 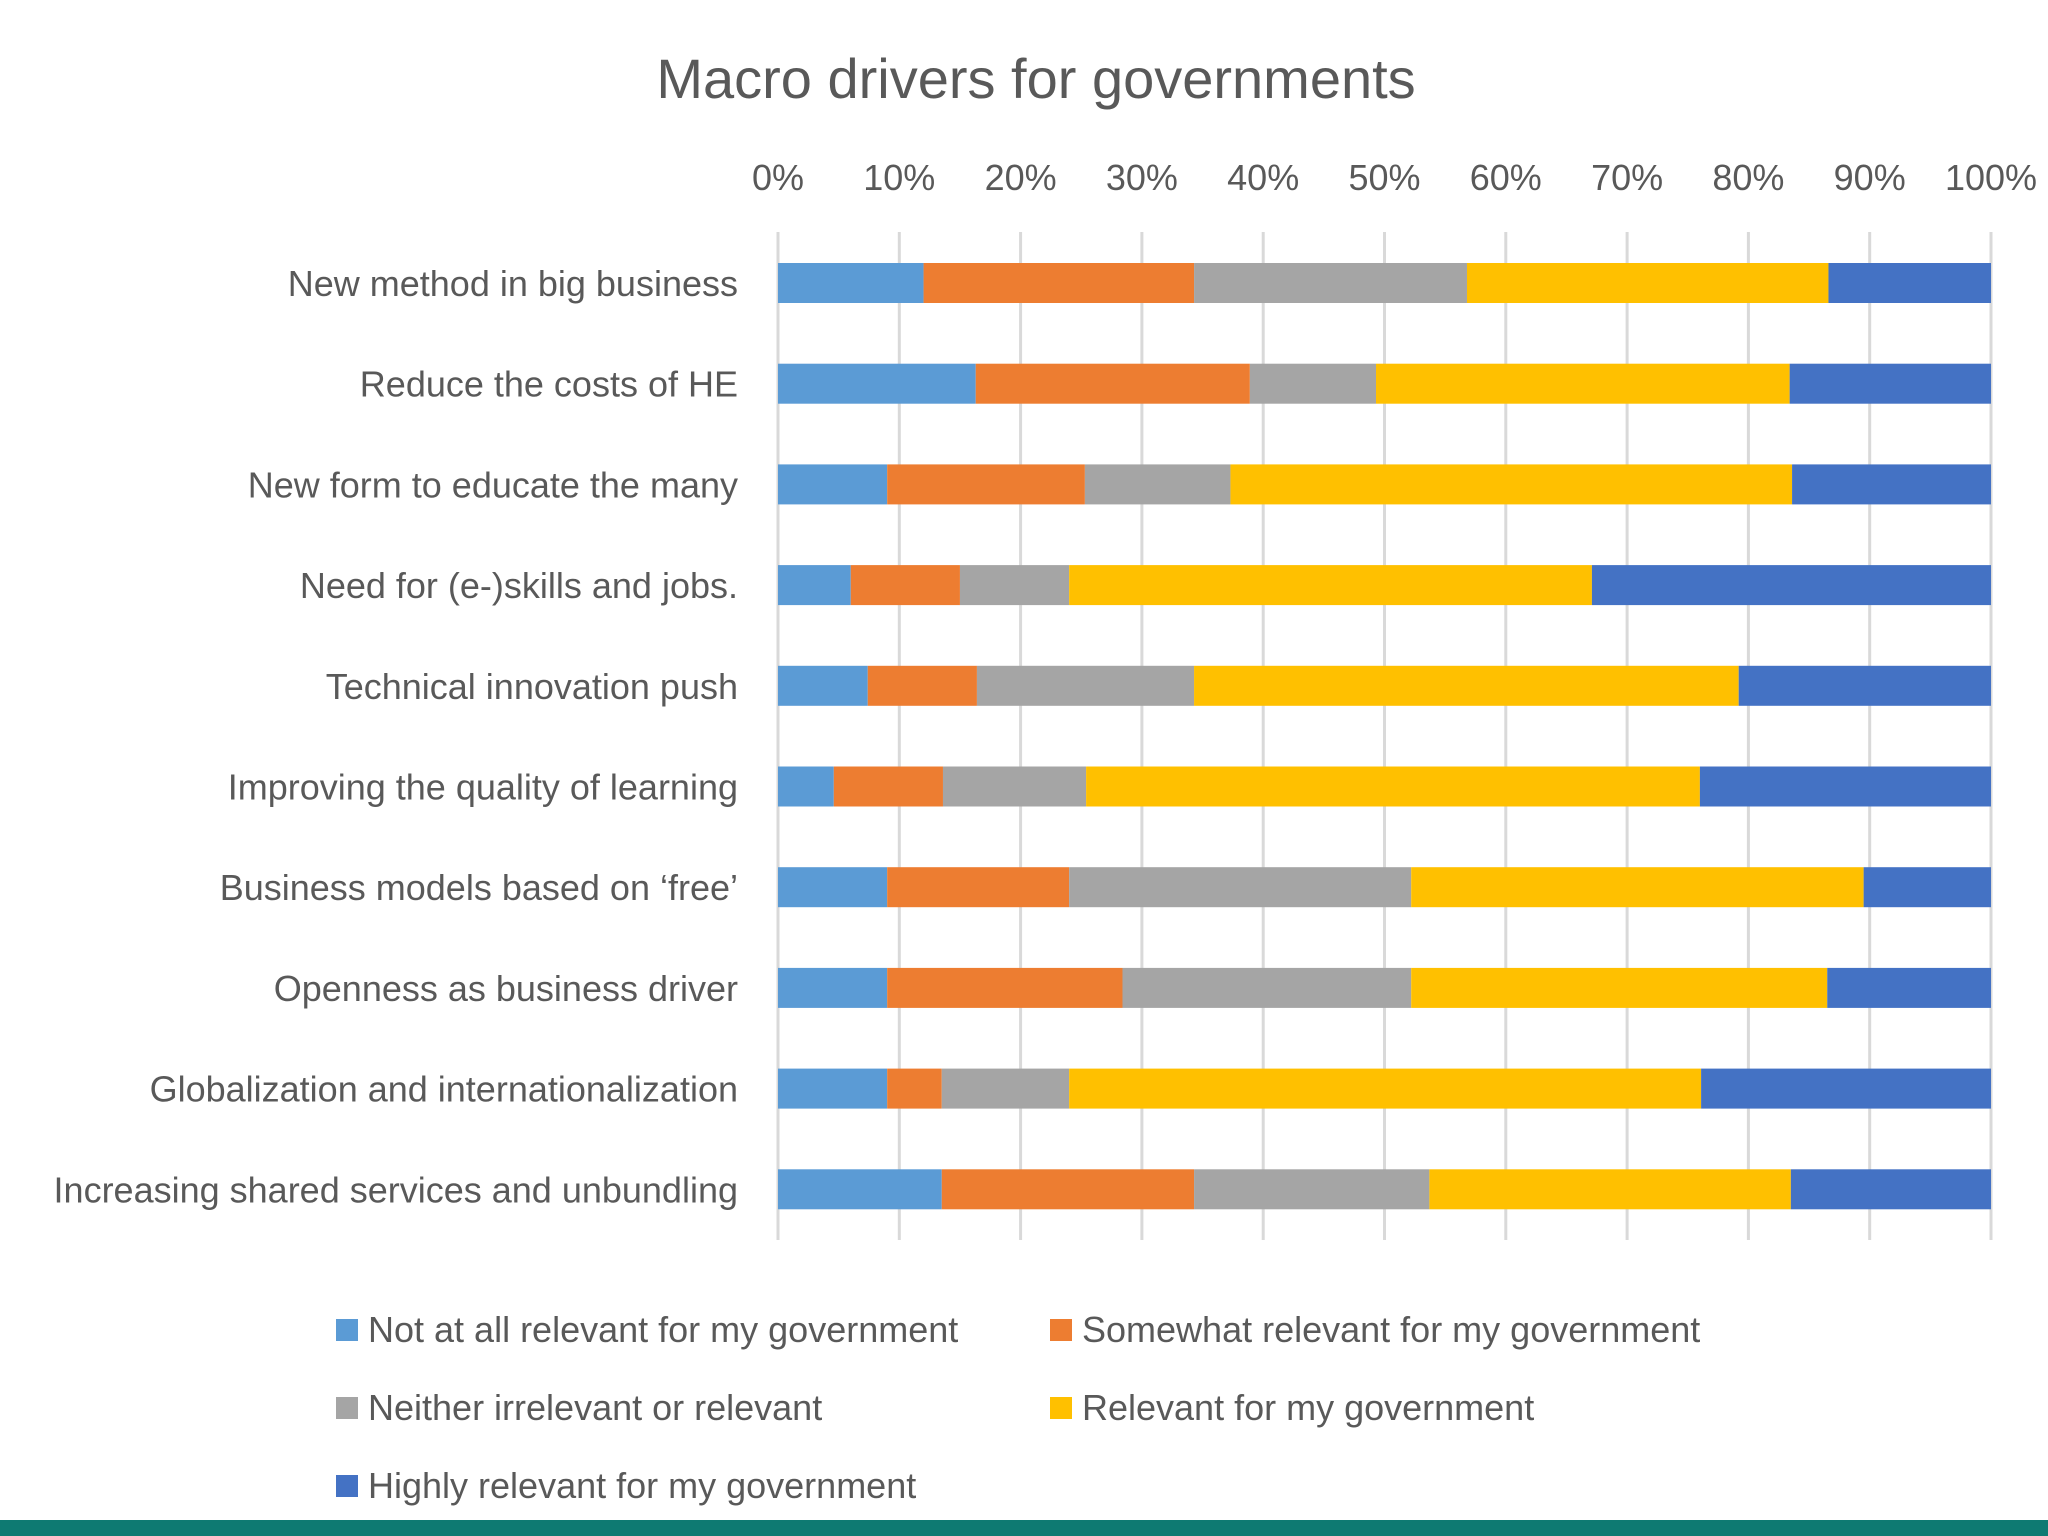 I want to click on x-tick-label: 30%, so click(x=1142, y=177).